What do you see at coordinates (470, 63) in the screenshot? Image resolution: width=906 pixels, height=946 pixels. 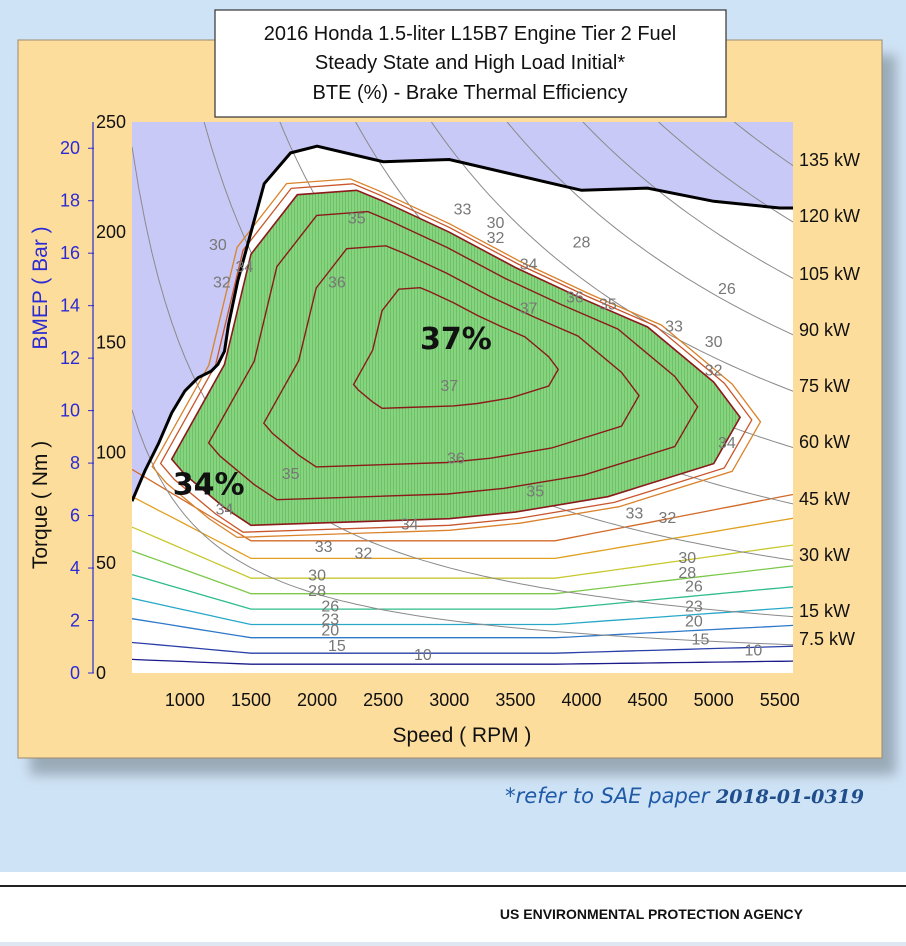 I see `title-box` at bounding box center [470, 63].